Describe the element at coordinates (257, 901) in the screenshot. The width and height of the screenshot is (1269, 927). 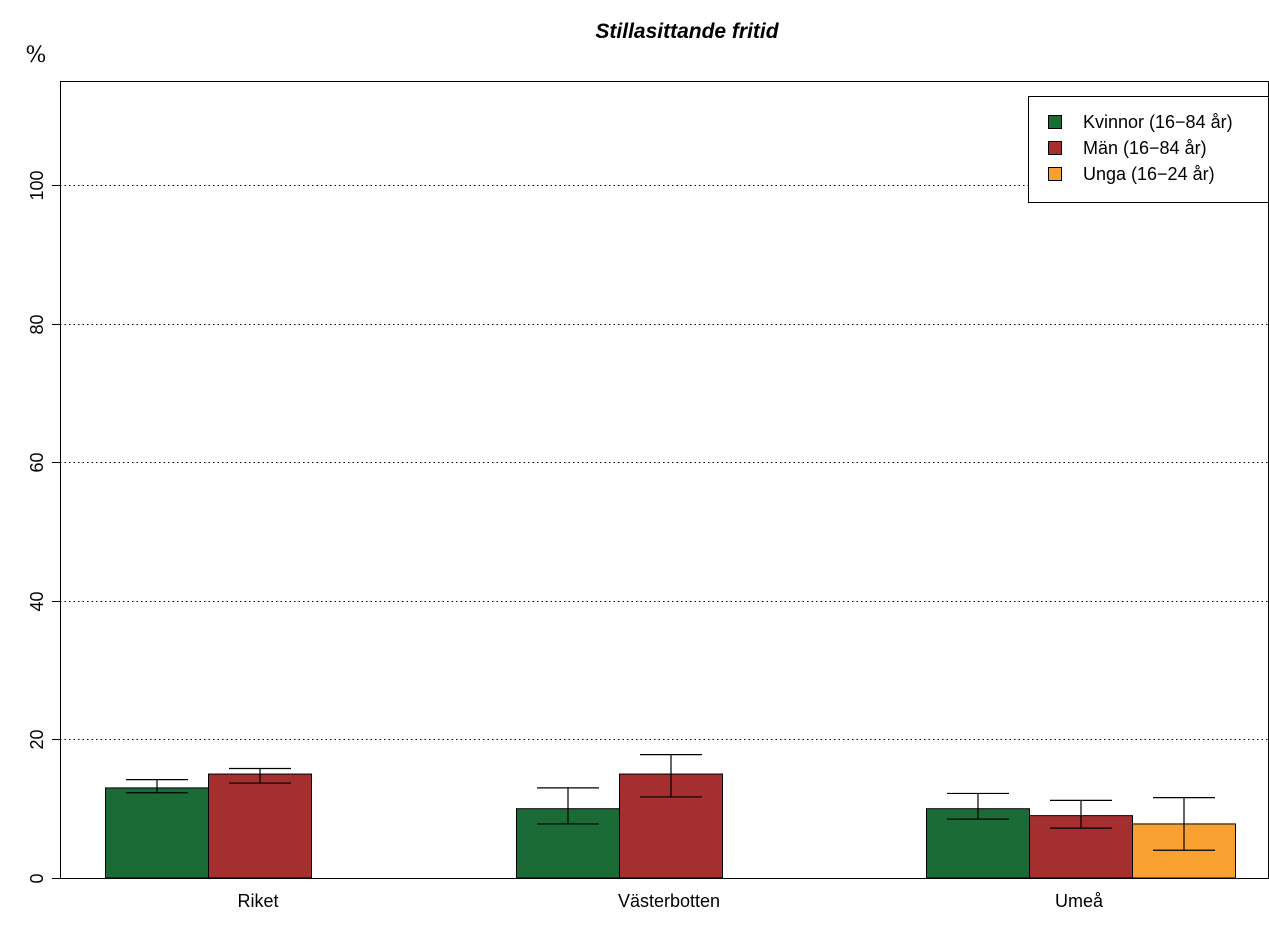
I see `category-label-0: Riket` at that location.